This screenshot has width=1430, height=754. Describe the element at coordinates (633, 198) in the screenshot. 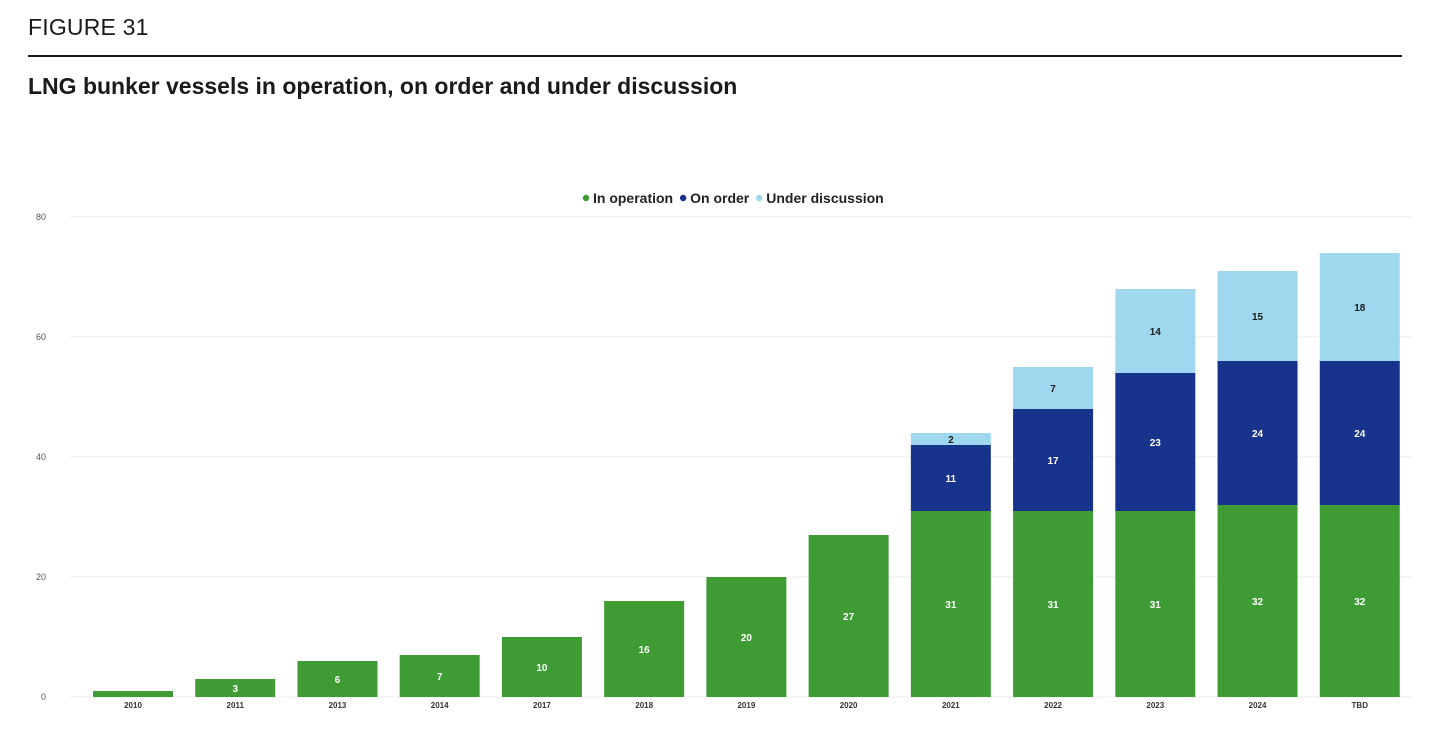

I see `legend-label: In operation` at that location.